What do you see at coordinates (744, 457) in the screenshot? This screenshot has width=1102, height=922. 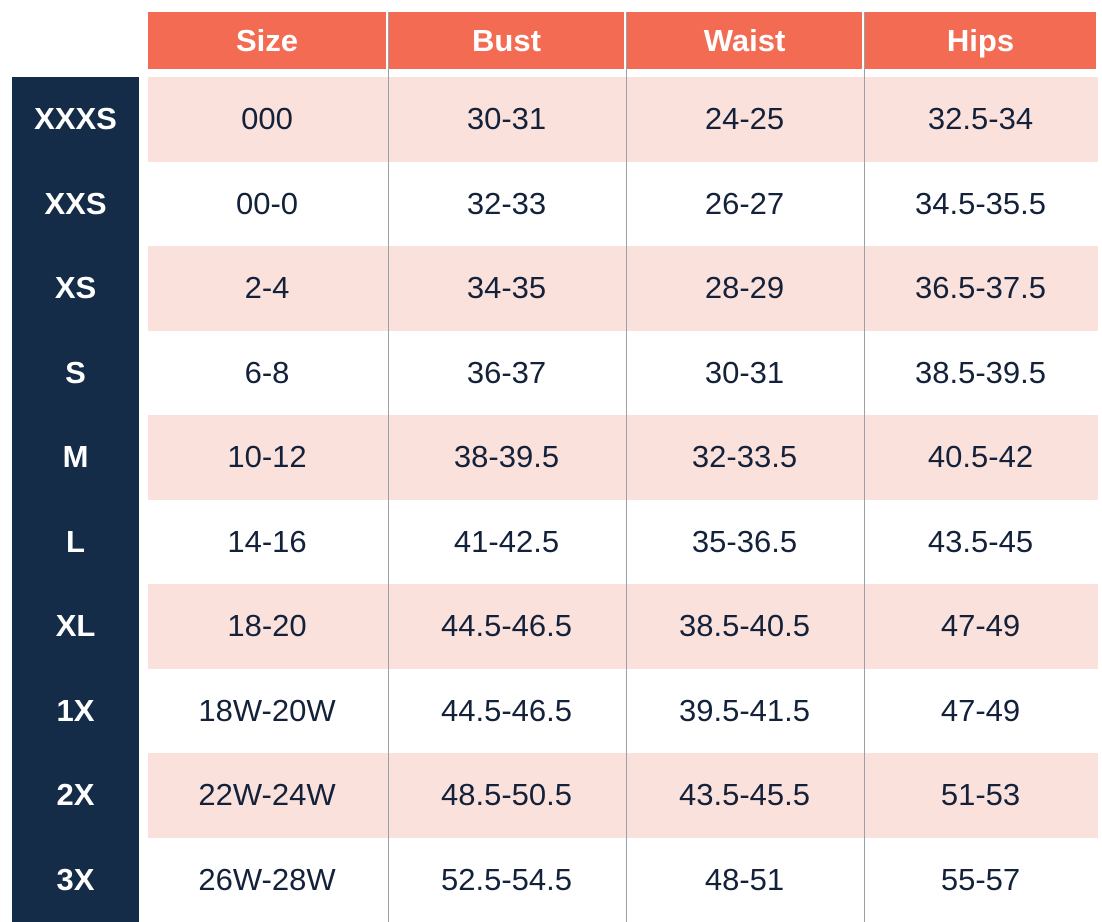 I see `table-cell: 32-33.5` at bounding box center [744, 457].